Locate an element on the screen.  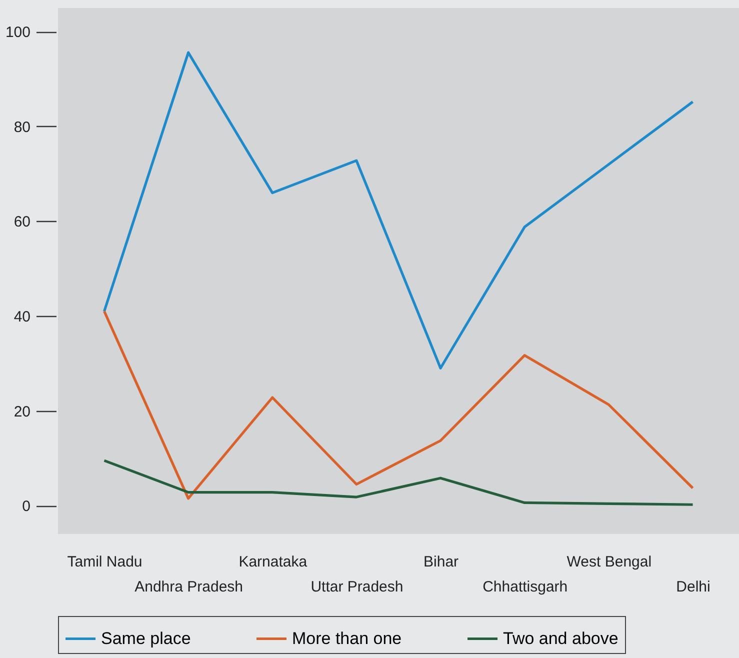
x-tick-label: Chhattisgarh is located at coordinates (525, 587).